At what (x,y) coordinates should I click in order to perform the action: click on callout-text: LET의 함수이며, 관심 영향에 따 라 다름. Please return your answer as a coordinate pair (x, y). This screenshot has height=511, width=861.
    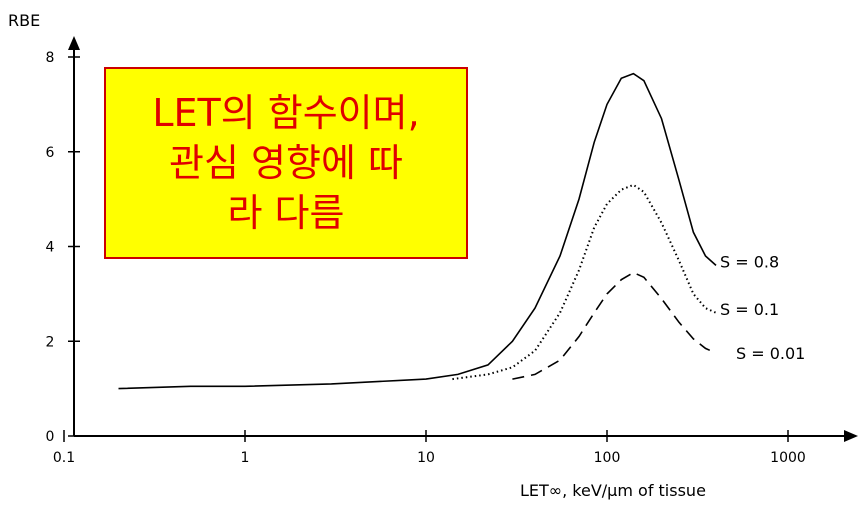
    Looking at the image, I should click on (286, 163).